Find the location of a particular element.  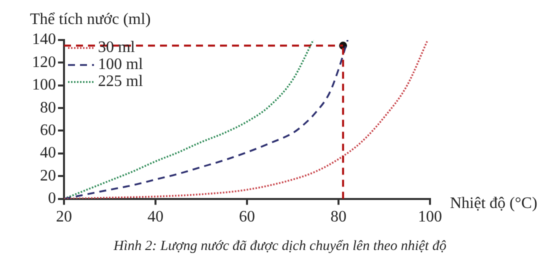

y-axis-title: Thể tích nước (ml) is located at coordinates (90, 19).